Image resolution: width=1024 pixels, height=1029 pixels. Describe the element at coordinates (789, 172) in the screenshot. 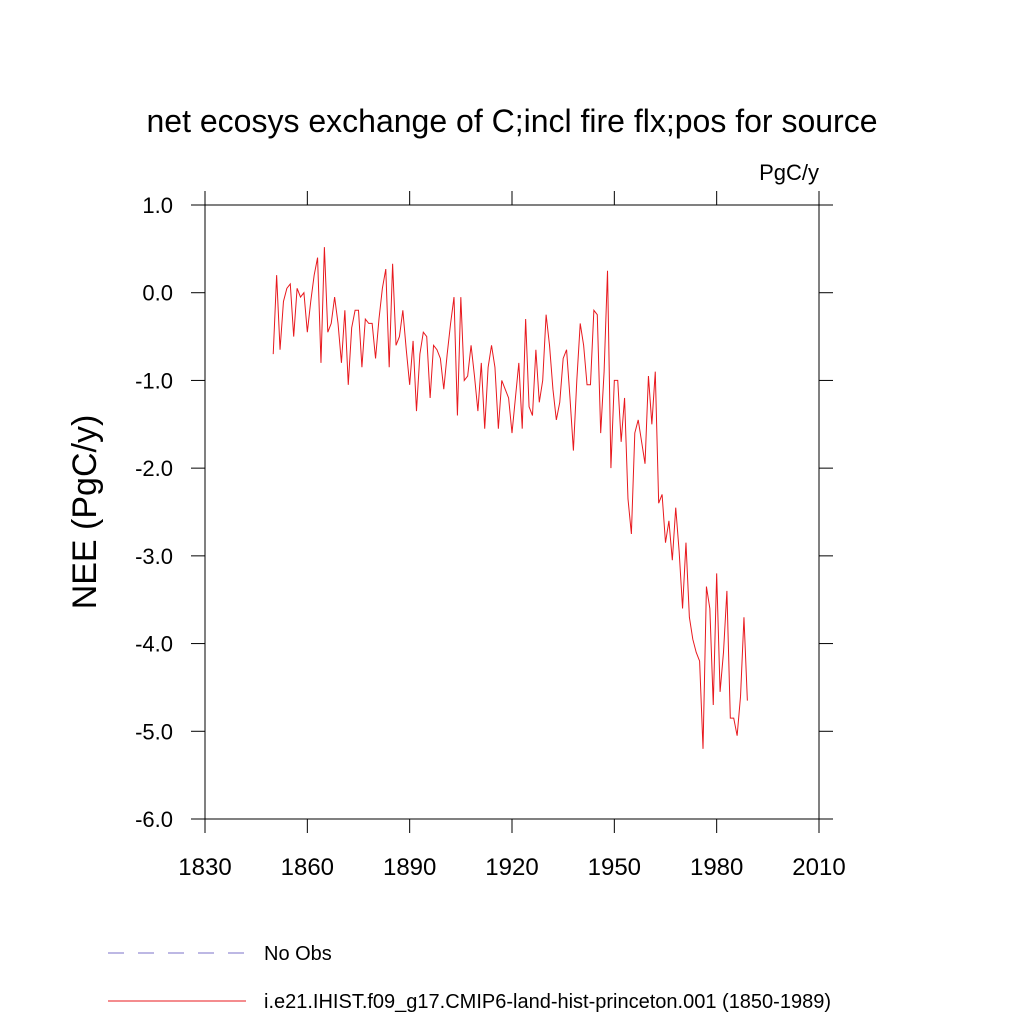

I see `units-label: PgC/y` at that location.